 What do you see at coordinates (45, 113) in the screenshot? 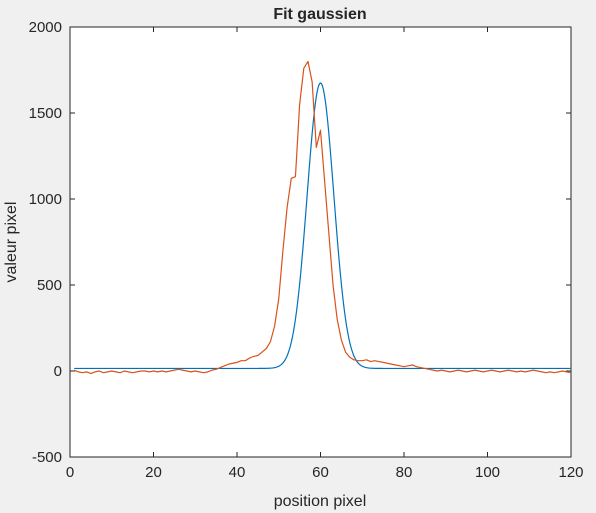
I see `y-tick-label: 1500` at bounding box center [45, 113].